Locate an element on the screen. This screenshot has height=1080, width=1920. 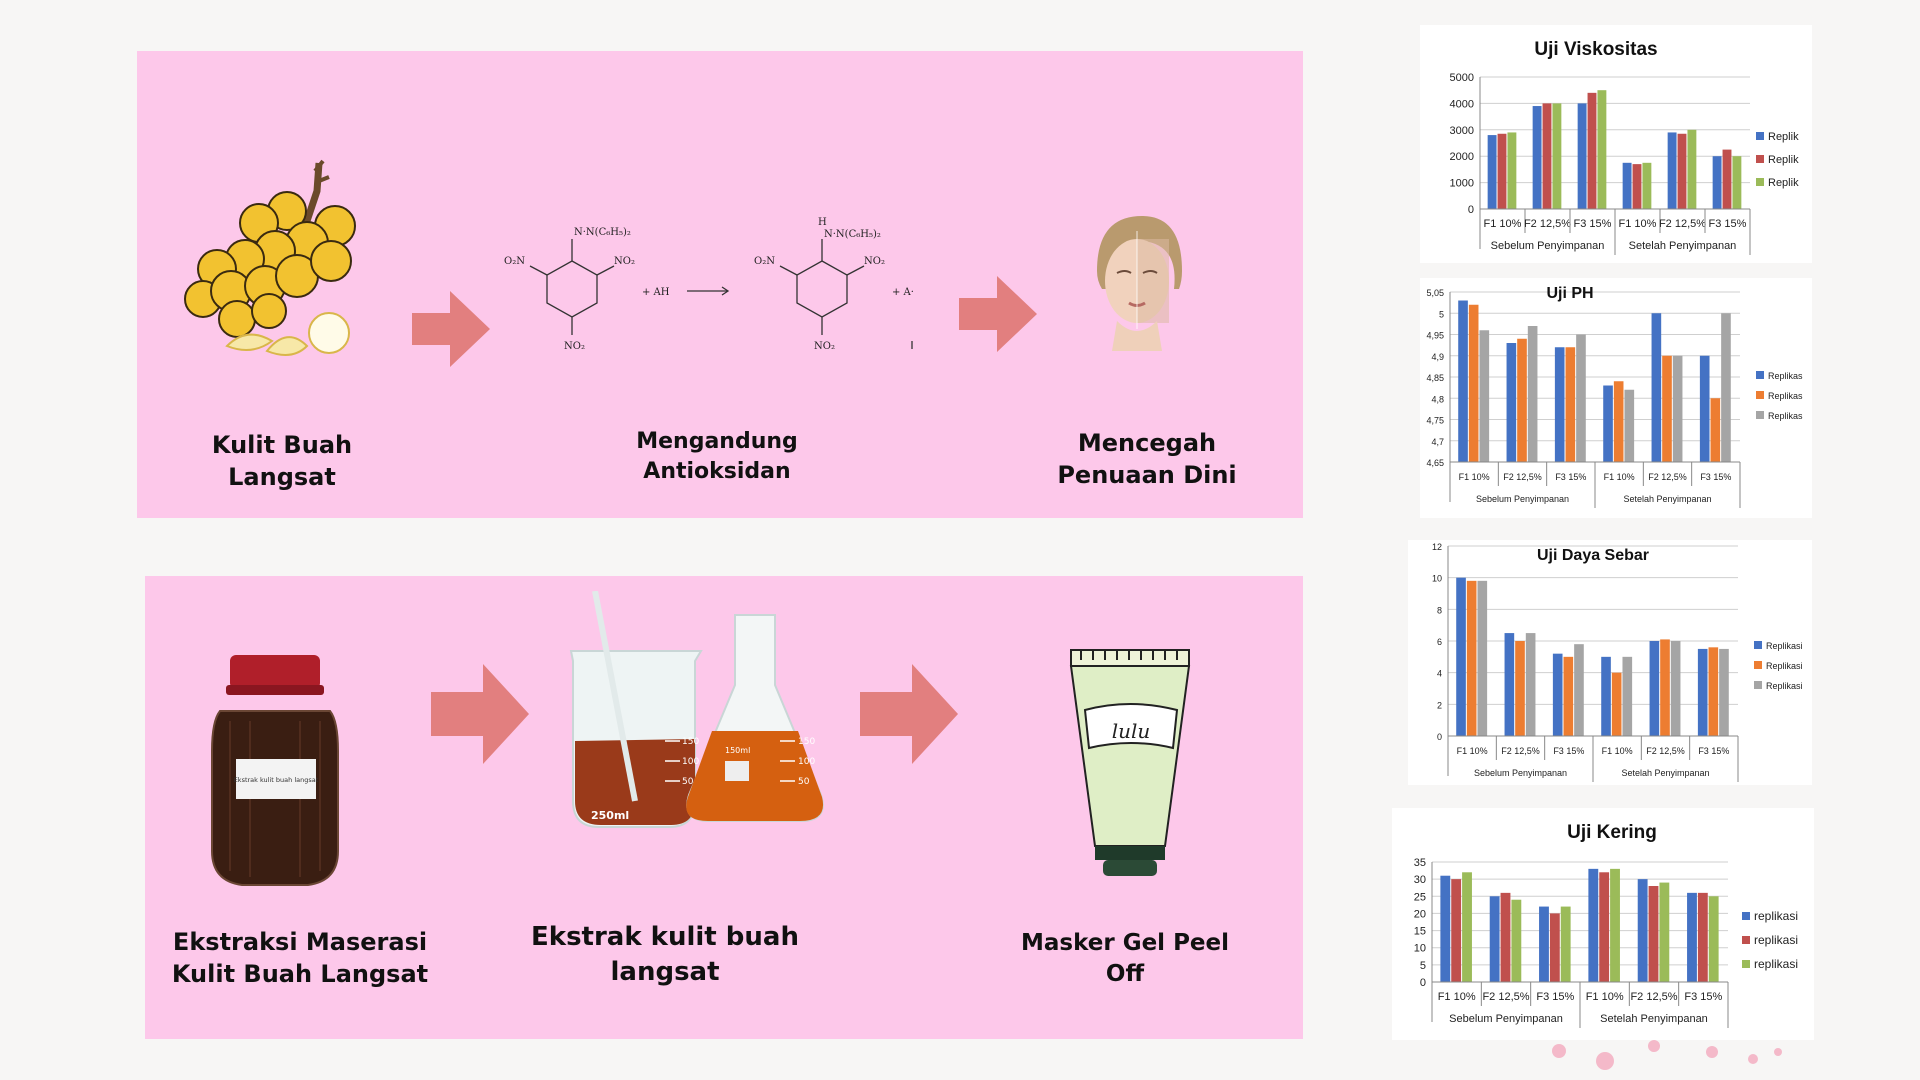
step-label-line: Langsat is located at coordinates (282, 477).